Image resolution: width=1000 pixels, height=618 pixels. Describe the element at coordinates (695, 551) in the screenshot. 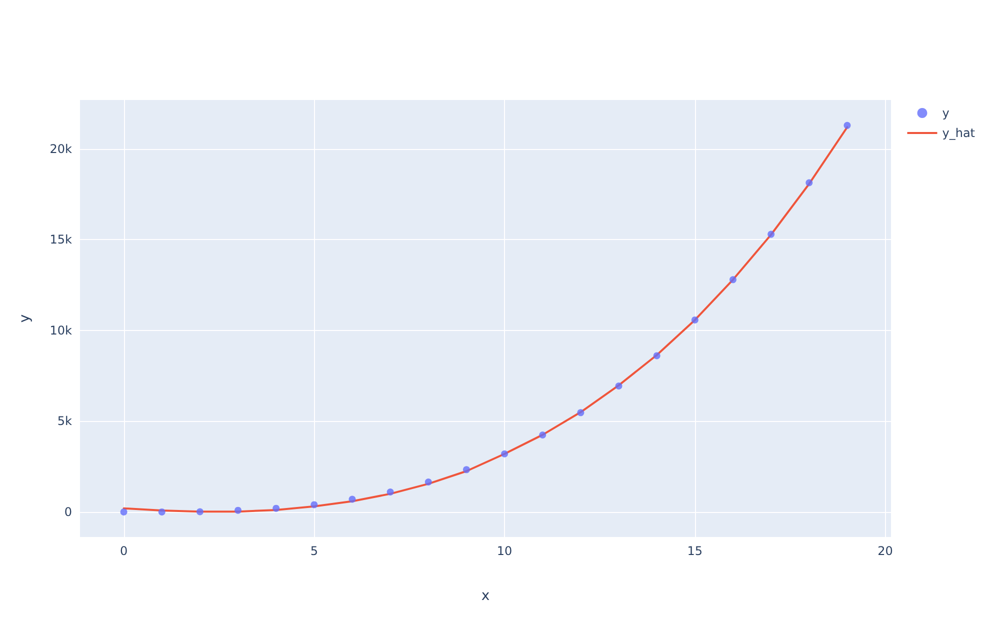

I see `x-tick-label: 15` at that location.